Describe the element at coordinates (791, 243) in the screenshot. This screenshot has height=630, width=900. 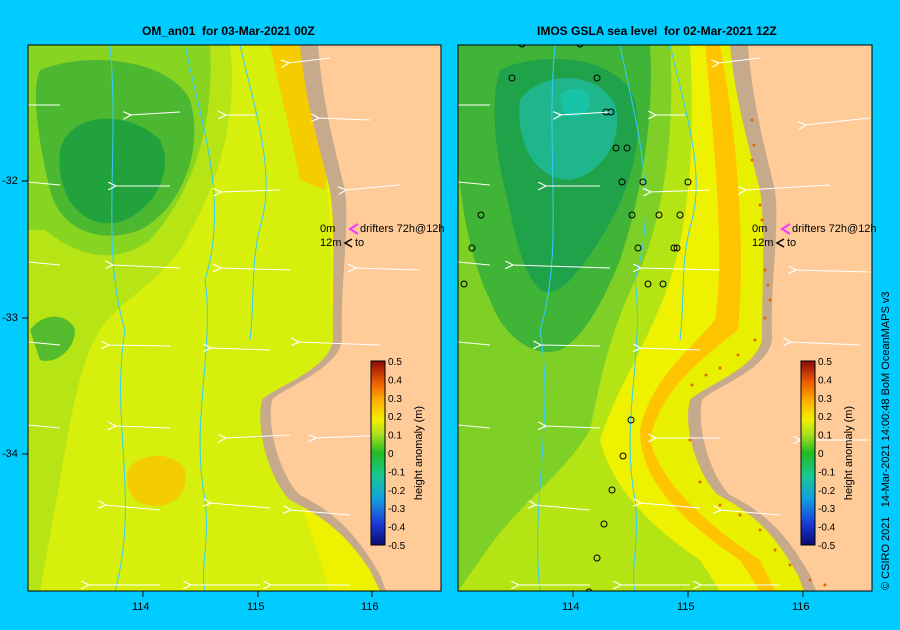
I see `right-drifter-to: to` at that location.